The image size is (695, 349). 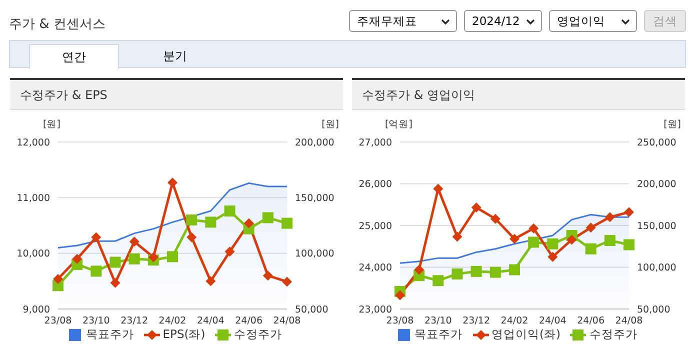 I want to click on y-tick-label: 10,000, so click(x=33, y=254).